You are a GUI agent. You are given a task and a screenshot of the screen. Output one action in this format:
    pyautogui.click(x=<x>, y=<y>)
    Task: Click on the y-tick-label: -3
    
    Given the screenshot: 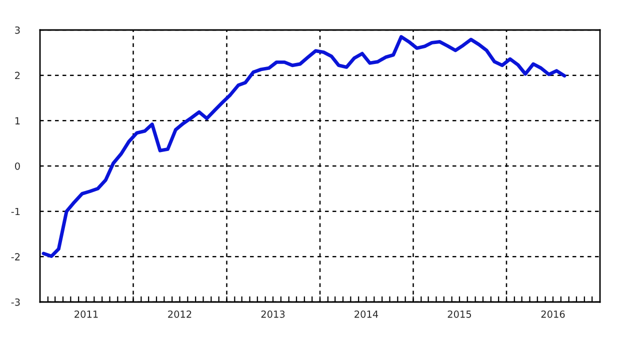 What is the action you would take?
    pyautogui.click(x=15, y=302)
    